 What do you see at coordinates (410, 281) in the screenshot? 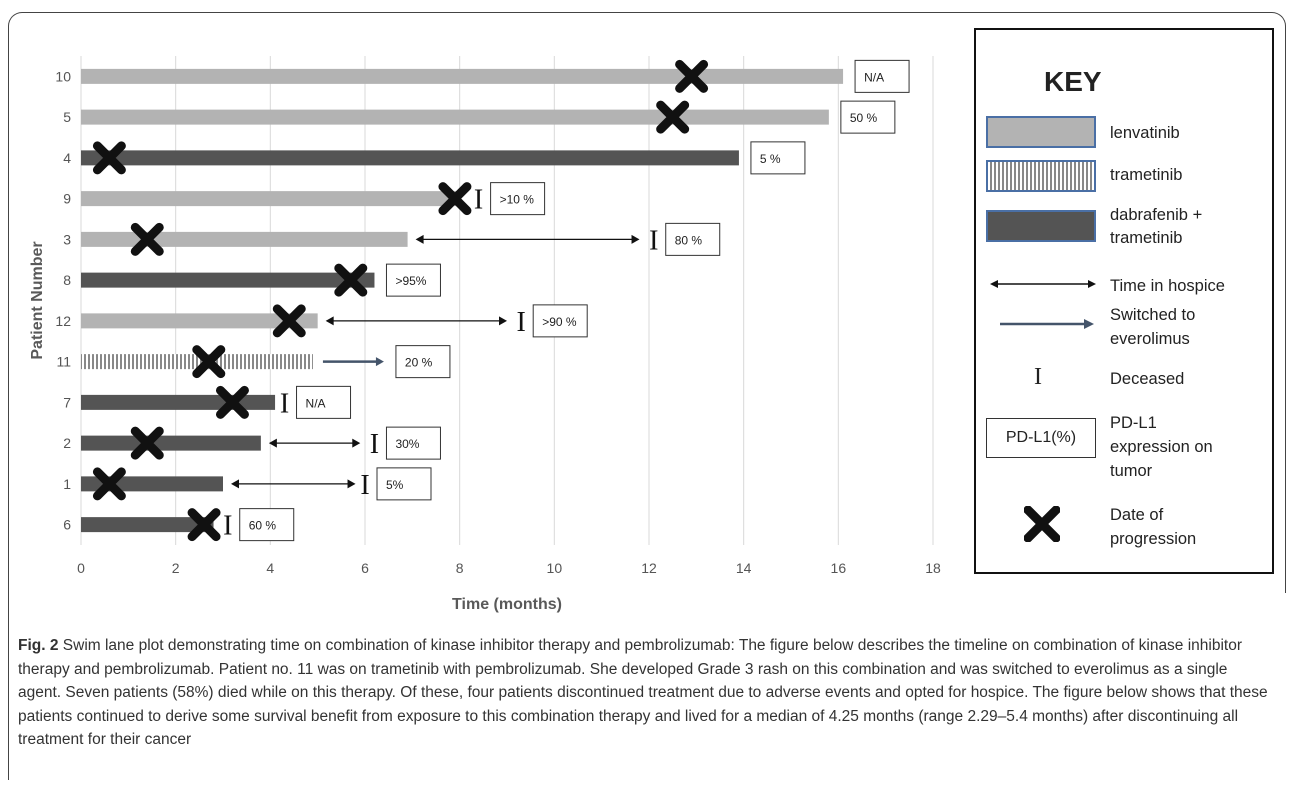
I see `pdl1-value: >95%` at bounding box center [410, 281].